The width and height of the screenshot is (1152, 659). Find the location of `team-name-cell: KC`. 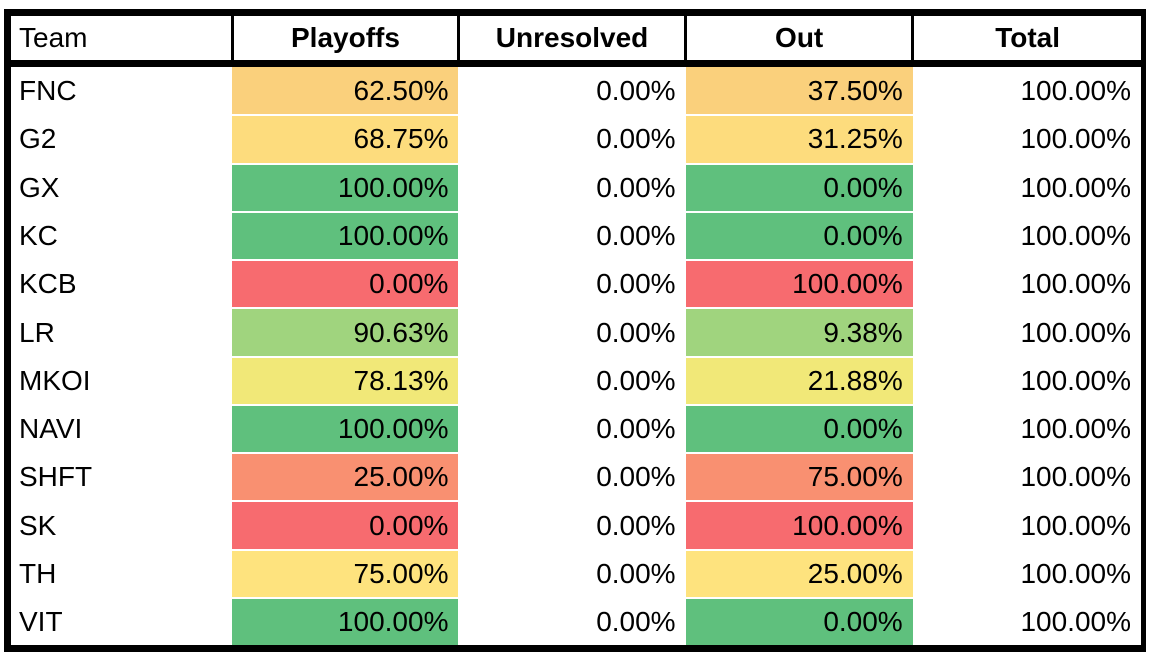

team-name-cell: KC is located at coordinates (122, 235).